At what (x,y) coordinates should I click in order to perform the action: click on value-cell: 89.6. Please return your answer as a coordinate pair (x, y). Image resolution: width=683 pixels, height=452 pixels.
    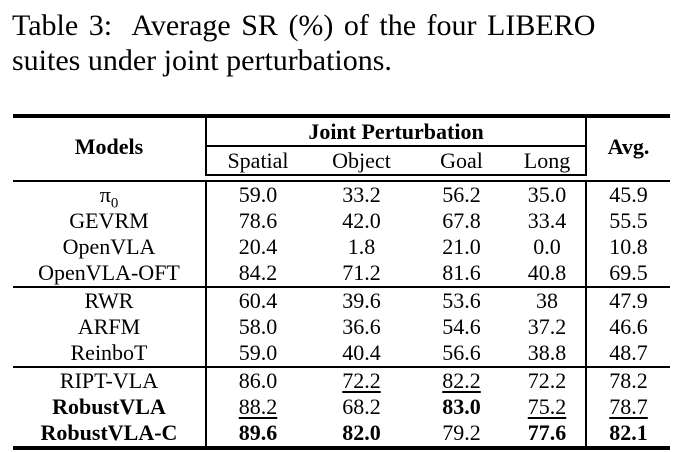
    Looking at the image, I should click on (257, 434).